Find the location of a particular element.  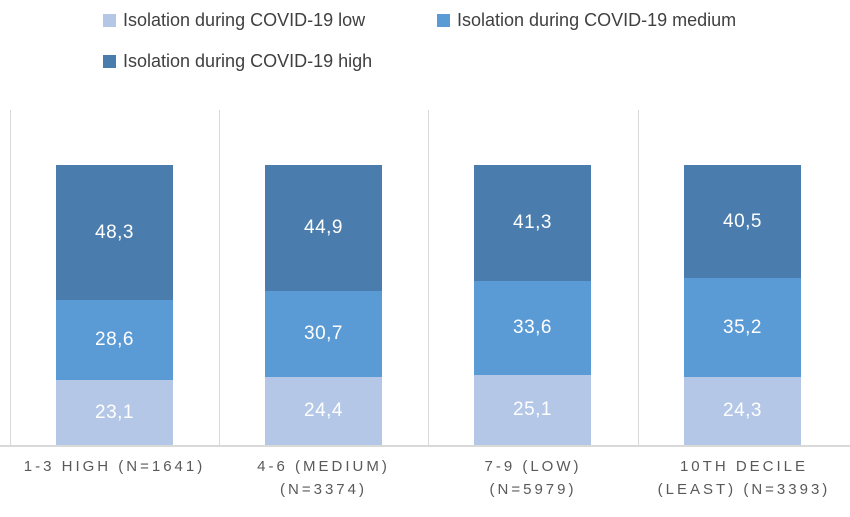

bar-1-segment-low: 23,1 is located at coordinates (114, 412).